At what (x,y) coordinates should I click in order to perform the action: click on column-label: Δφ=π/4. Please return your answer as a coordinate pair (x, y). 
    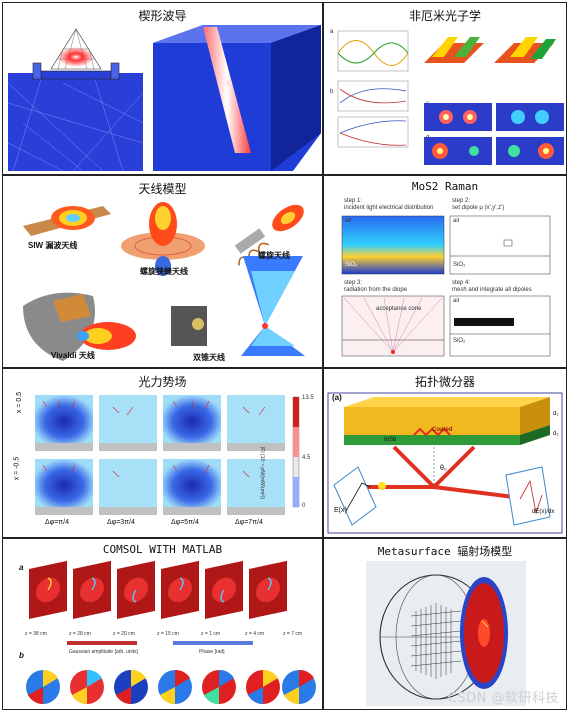
    Looking at the image, I should click on (57, 522).